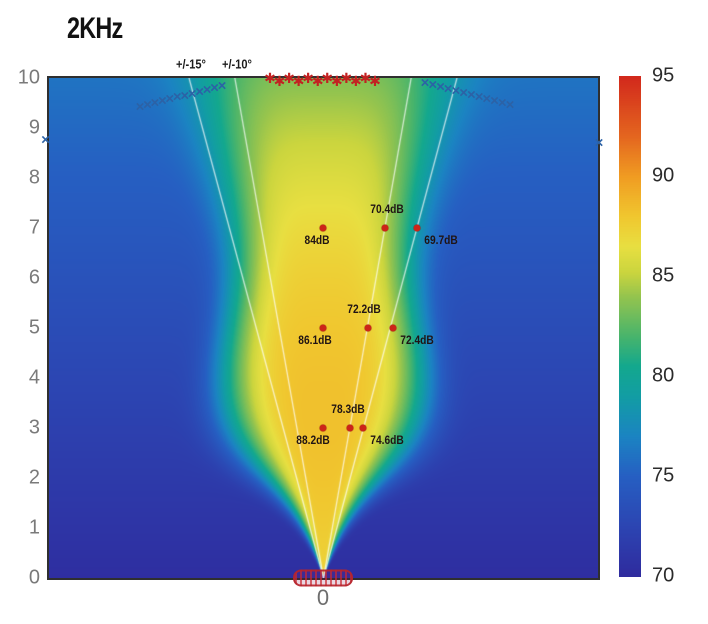  What do you see at coordinates (34, 477) in the screenshot?
I see `y-axis-tick-label: 2` at bounding box center [34, 477].